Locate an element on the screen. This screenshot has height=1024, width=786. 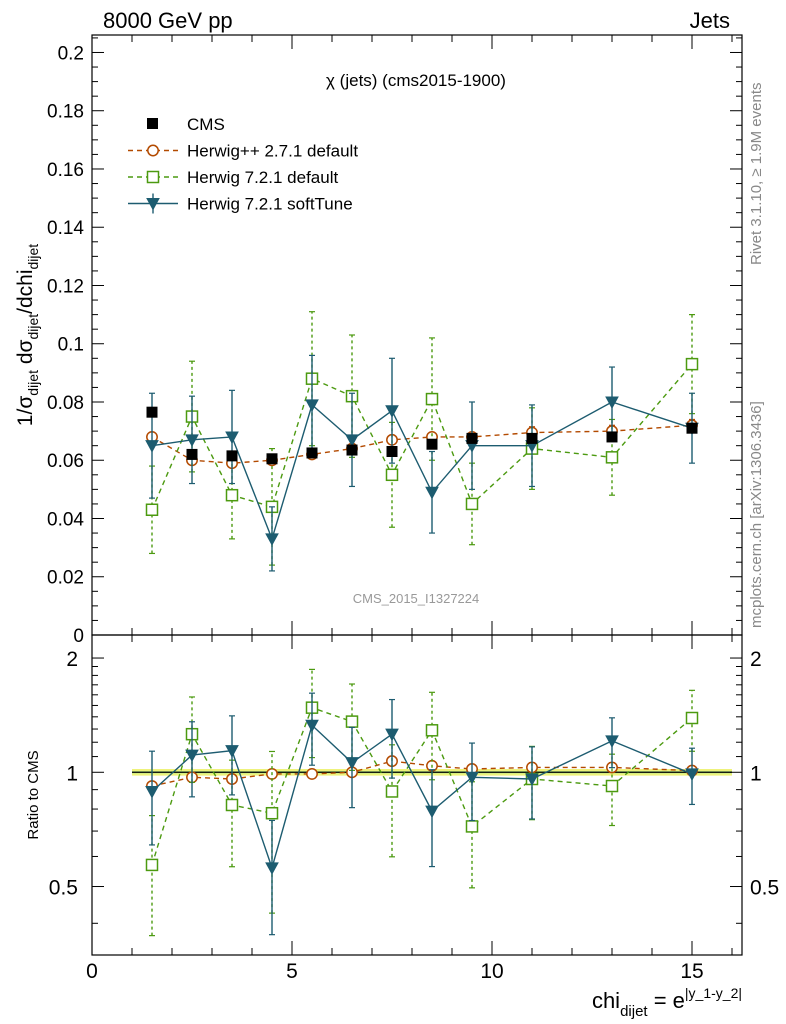
y-tick-label: 0.18 is located at coordinates (65, 112).